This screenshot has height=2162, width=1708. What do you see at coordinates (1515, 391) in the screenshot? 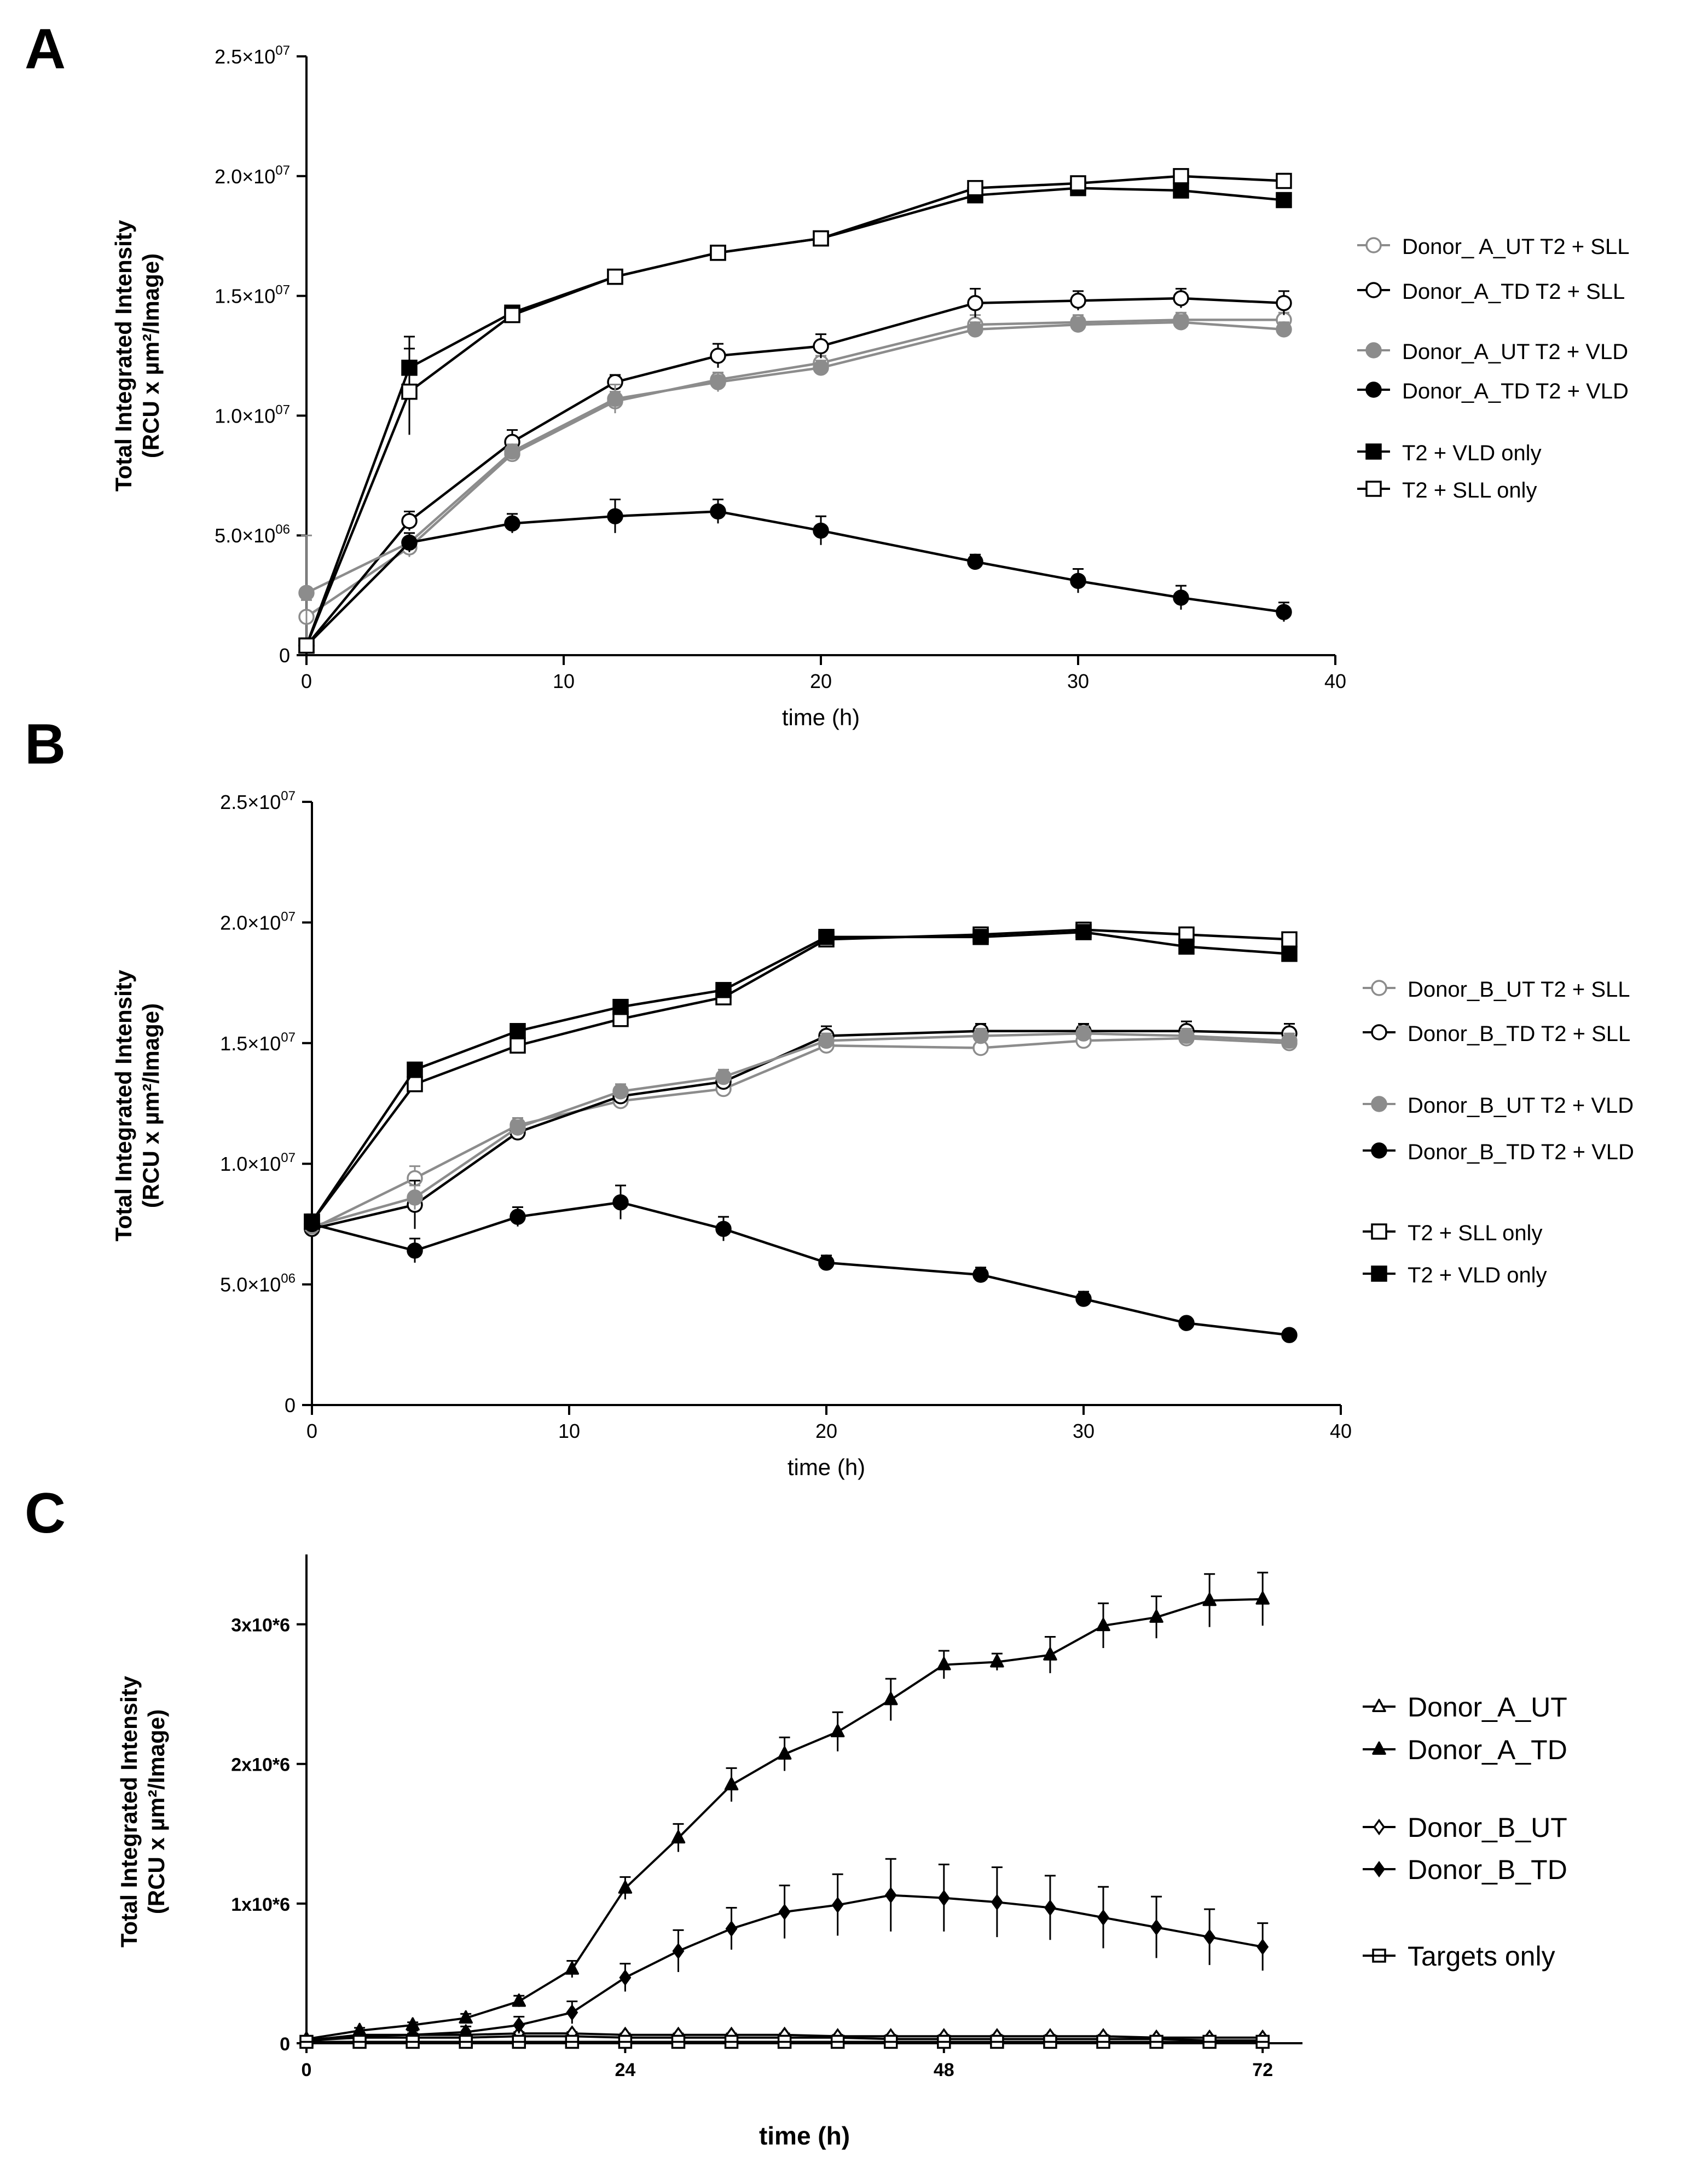
I see `legend-label: Donor_A_TD T2 + VLD` at bounding box center [1515, 391].